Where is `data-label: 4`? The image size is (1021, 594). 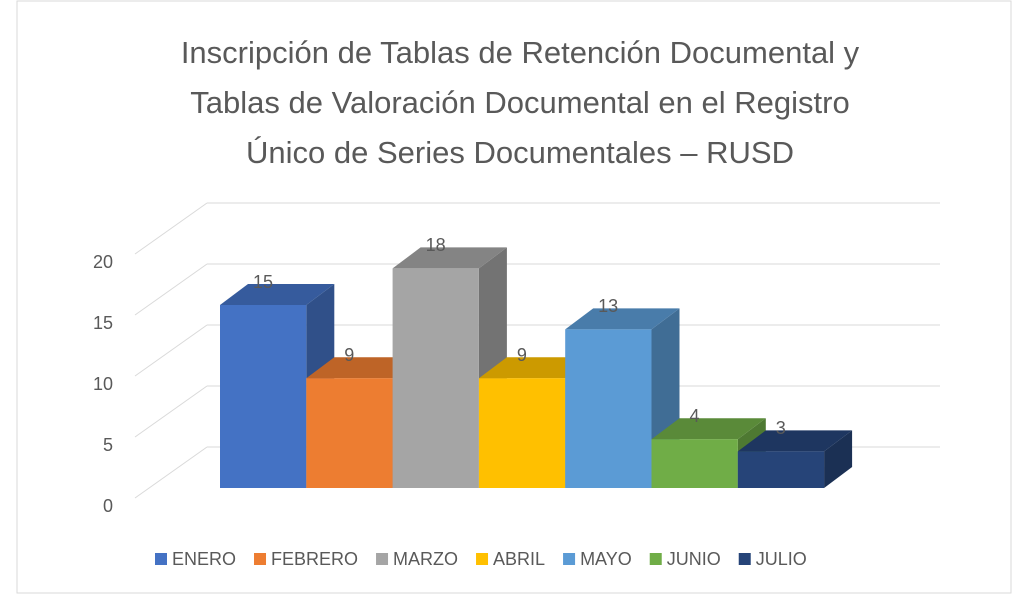 data-label: 4 is located at coordinates (694, 416).